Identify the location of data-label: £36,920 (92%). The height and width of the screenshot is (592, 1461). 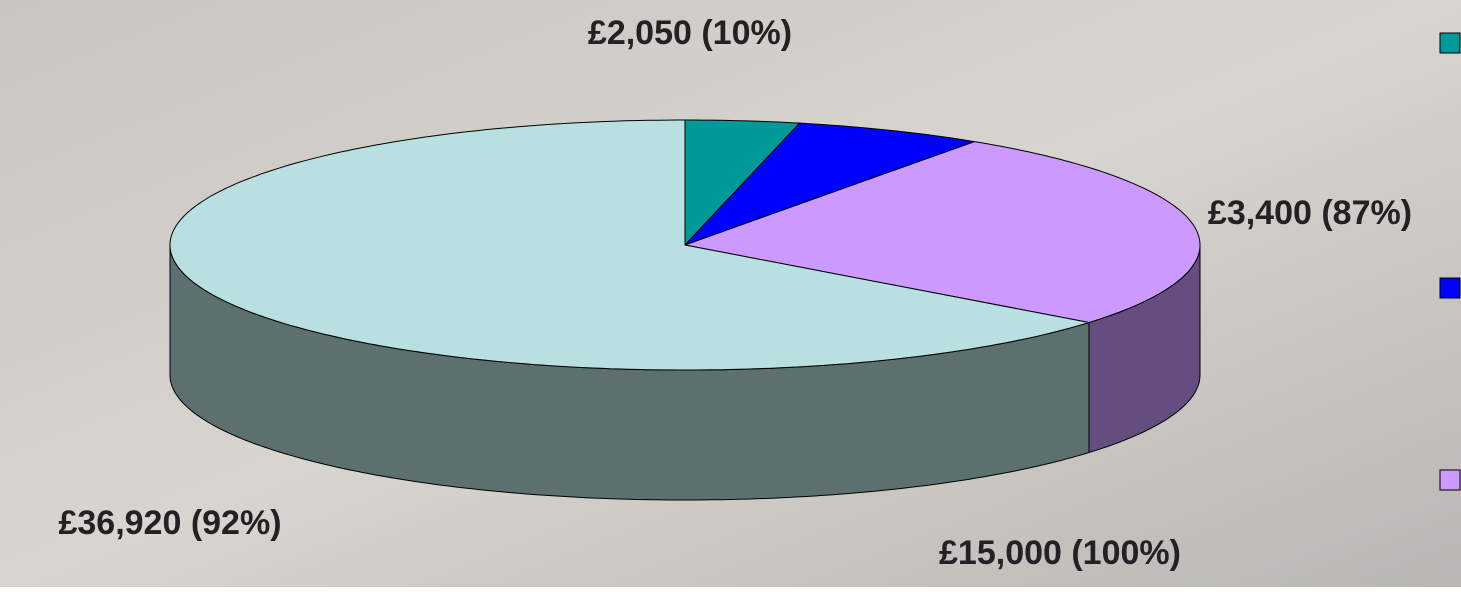
(169, 523).